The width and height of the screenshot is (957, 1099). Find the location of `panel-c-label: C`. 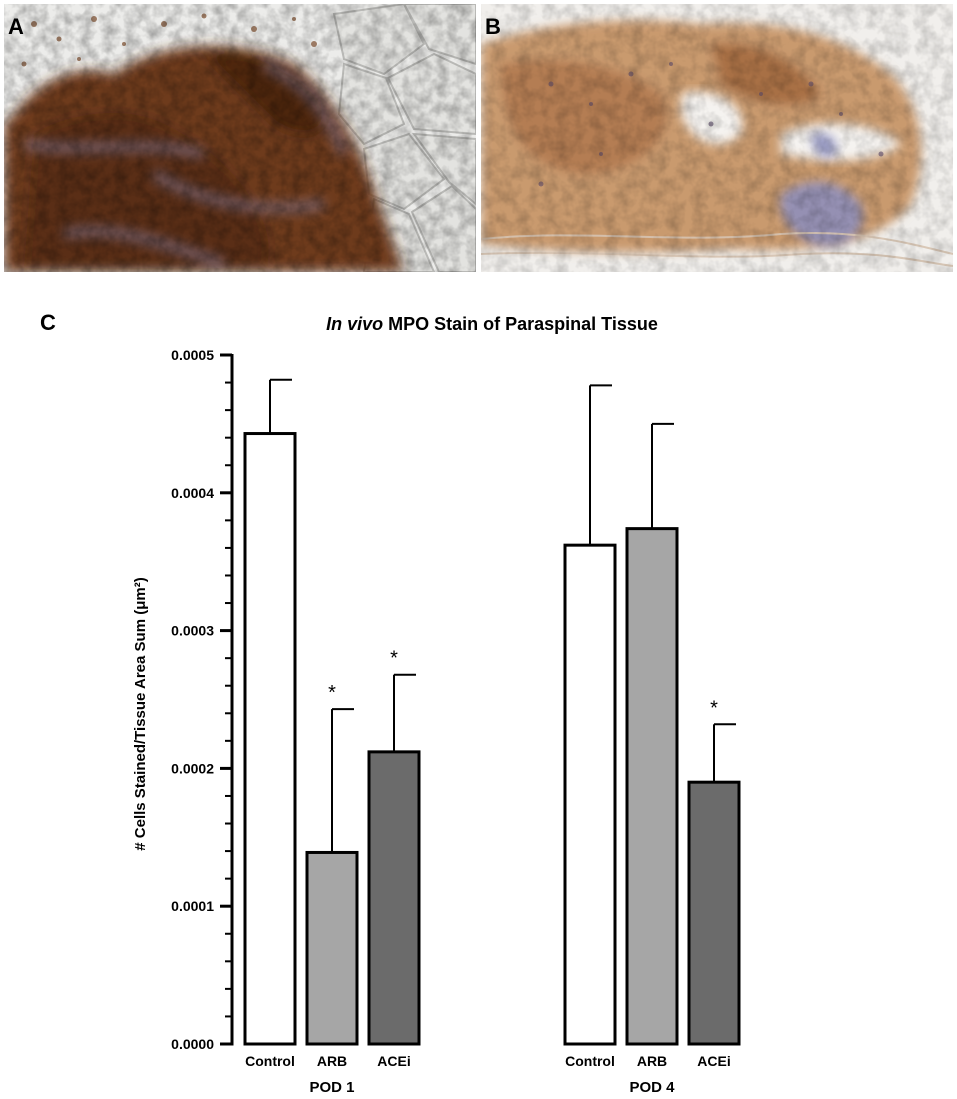

panel-c-label: C is located at coordinates (48, 322).